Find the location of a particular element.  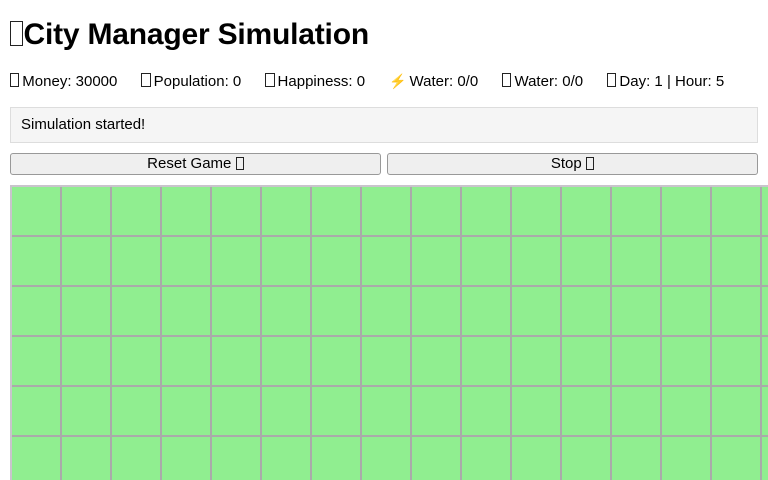

stop-button: Stop is located at coordinates (572, 163).